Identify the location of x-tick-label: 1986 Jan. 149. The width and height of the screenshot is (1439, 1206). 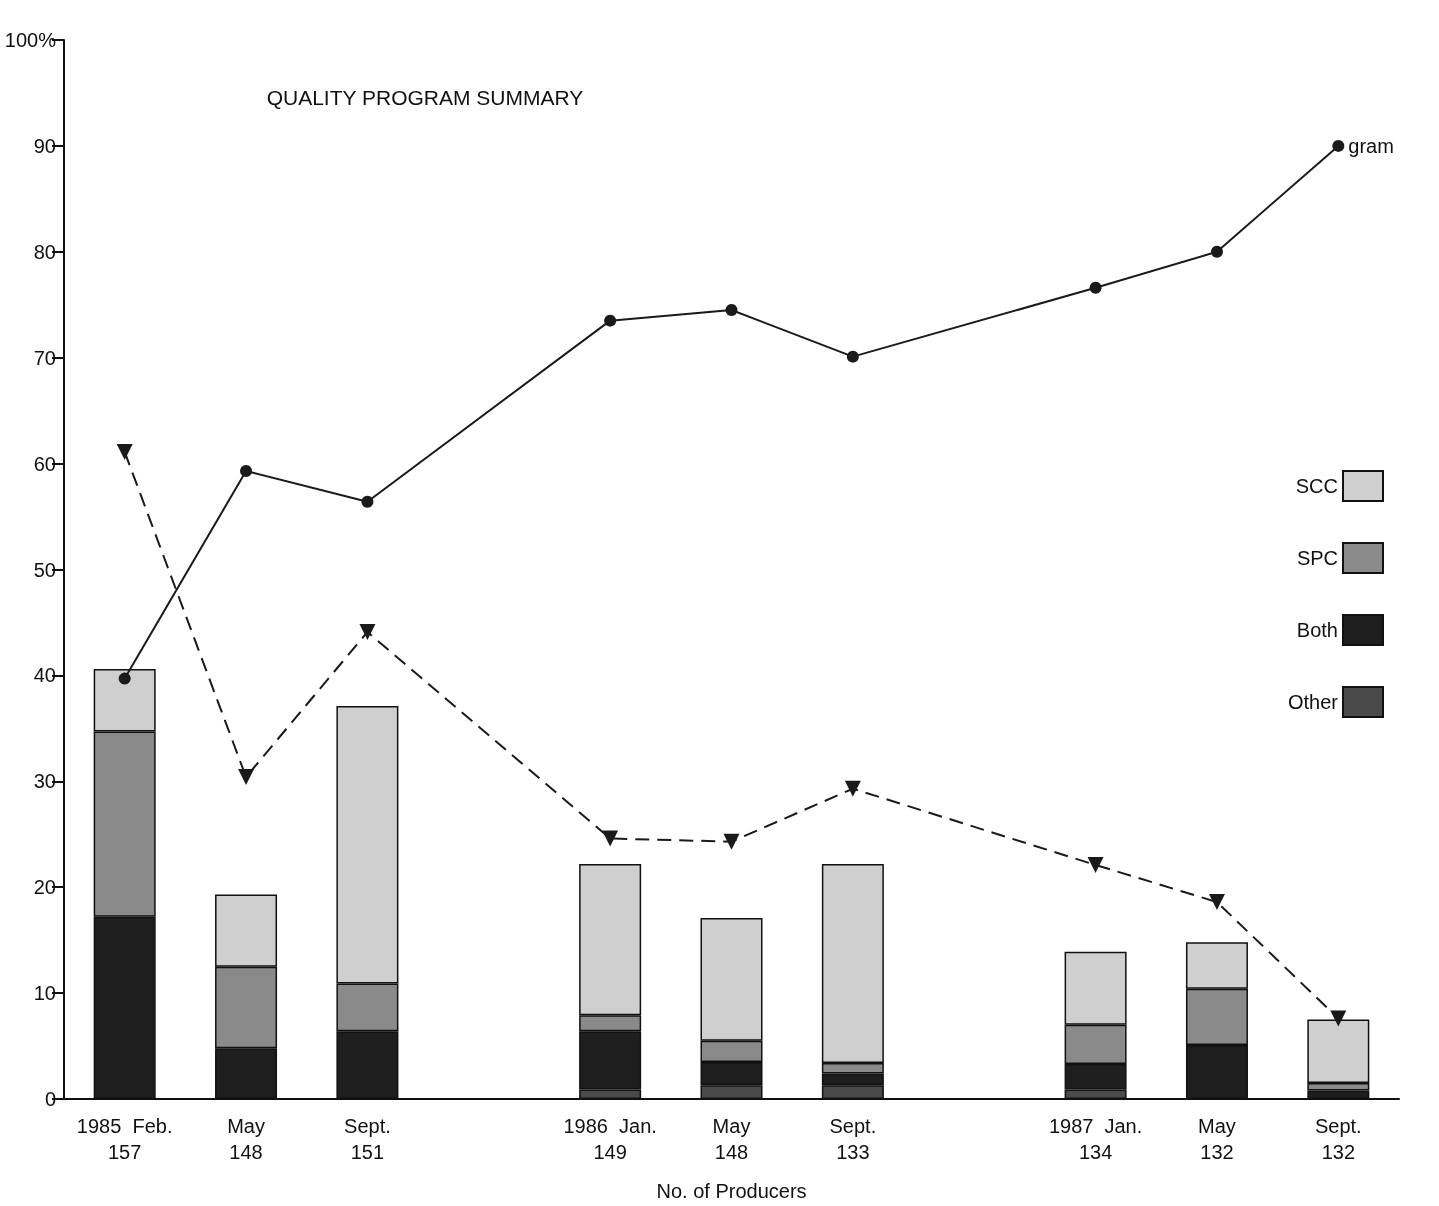
(610, 1139).